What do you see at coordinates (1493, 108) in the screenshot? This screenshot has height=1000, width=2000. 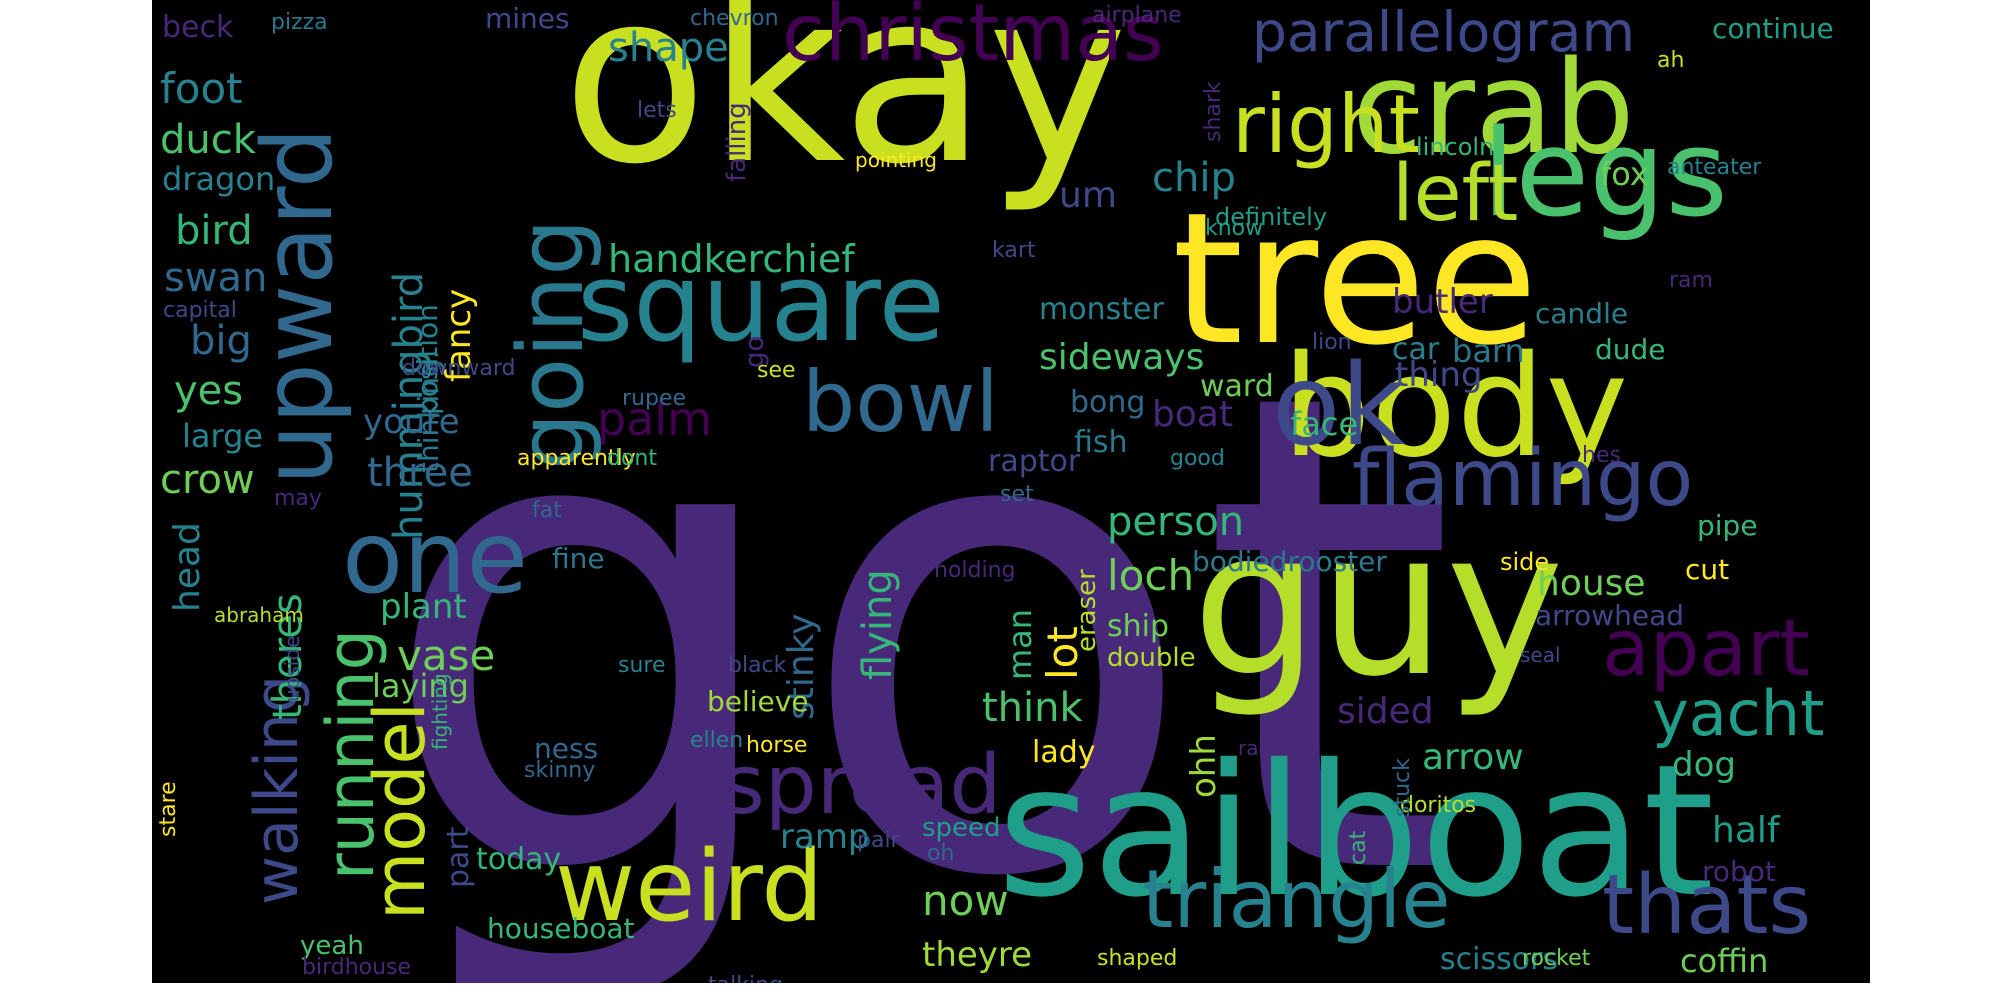 I see `word-crab: crab` at bounding box center [1493, 108].